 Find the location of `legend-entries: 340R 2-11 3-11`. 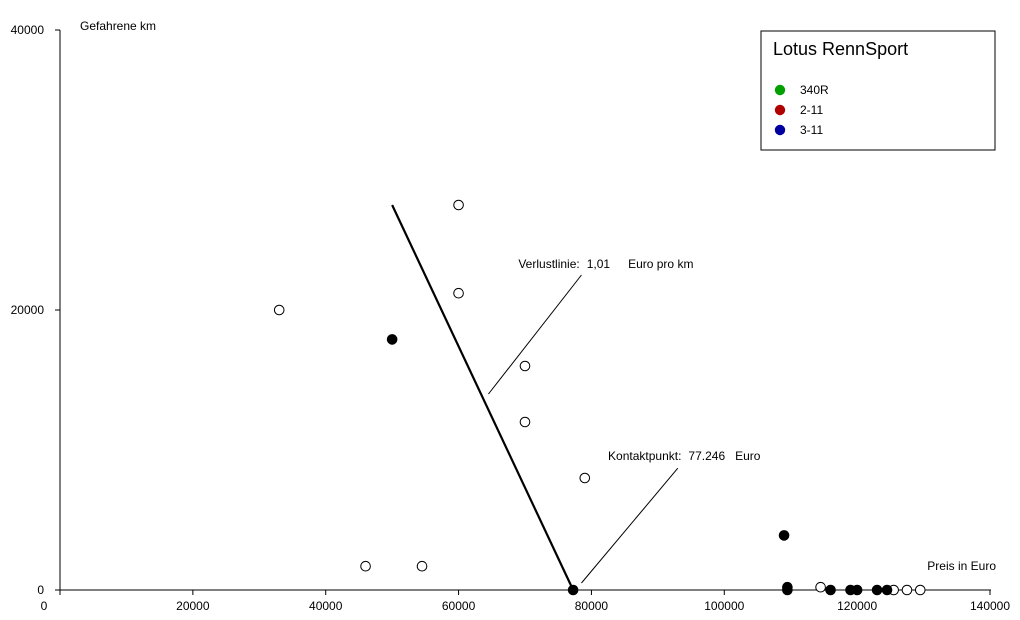

legend-entries: 340R 2-11 3-11 is located at coordinates (801, 110).